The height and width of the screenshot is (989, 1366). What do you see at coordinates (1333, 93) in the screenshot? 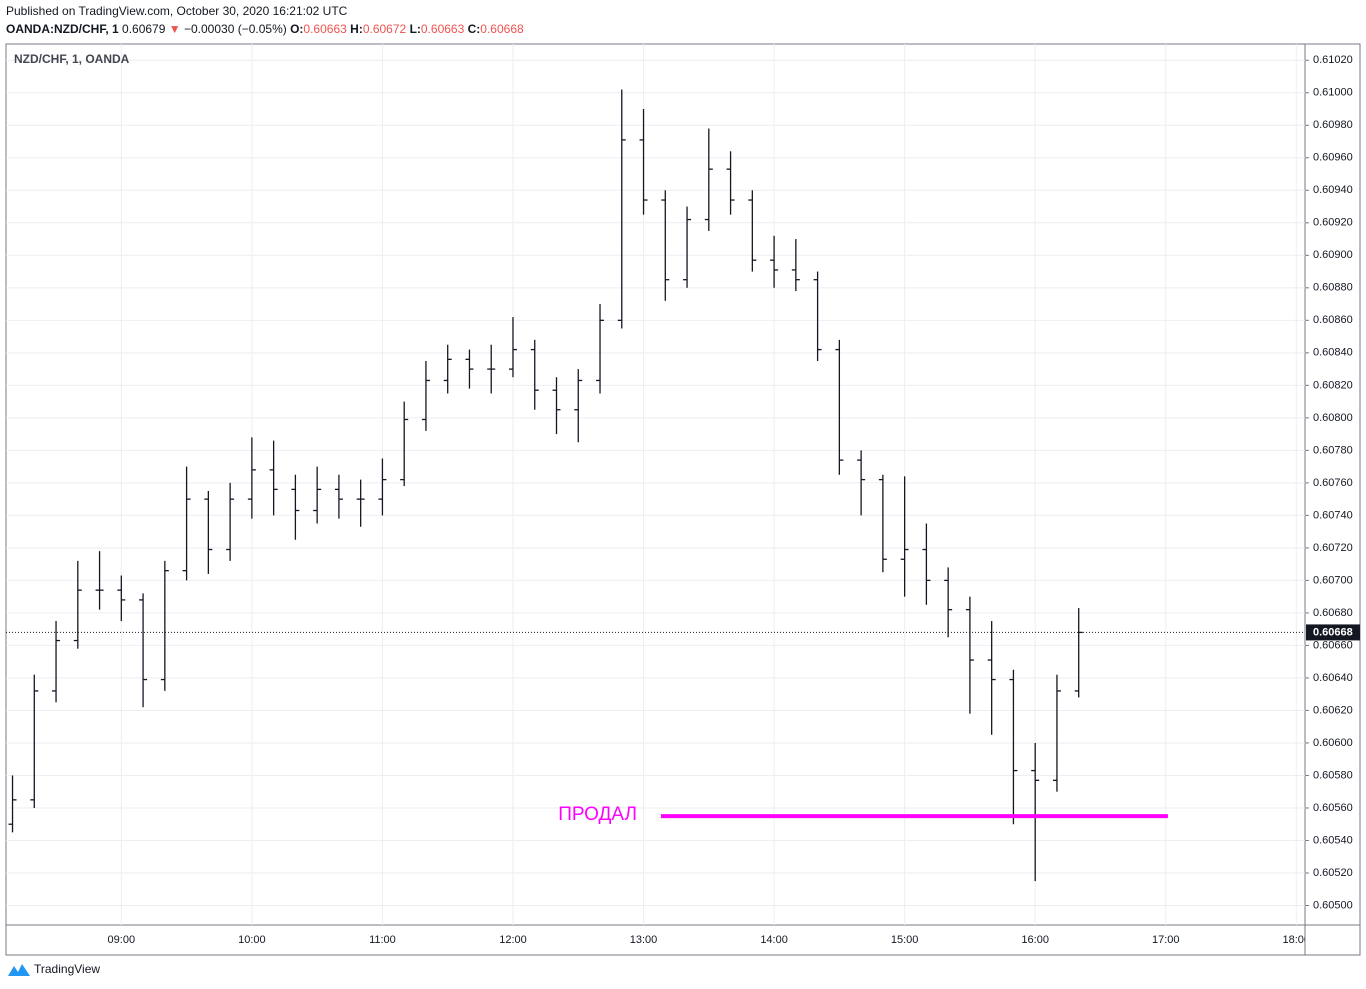
I see `y-tick-label: 0.61000` at bounding box center [1333, 93].